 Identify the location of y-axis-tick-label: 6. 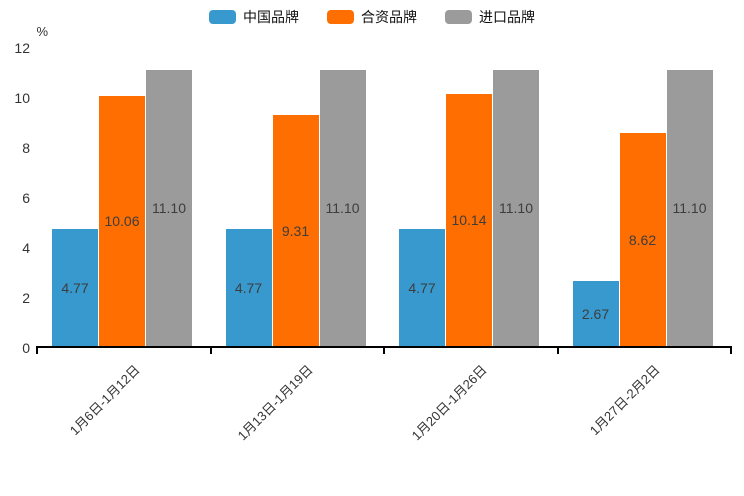
(26, 198).